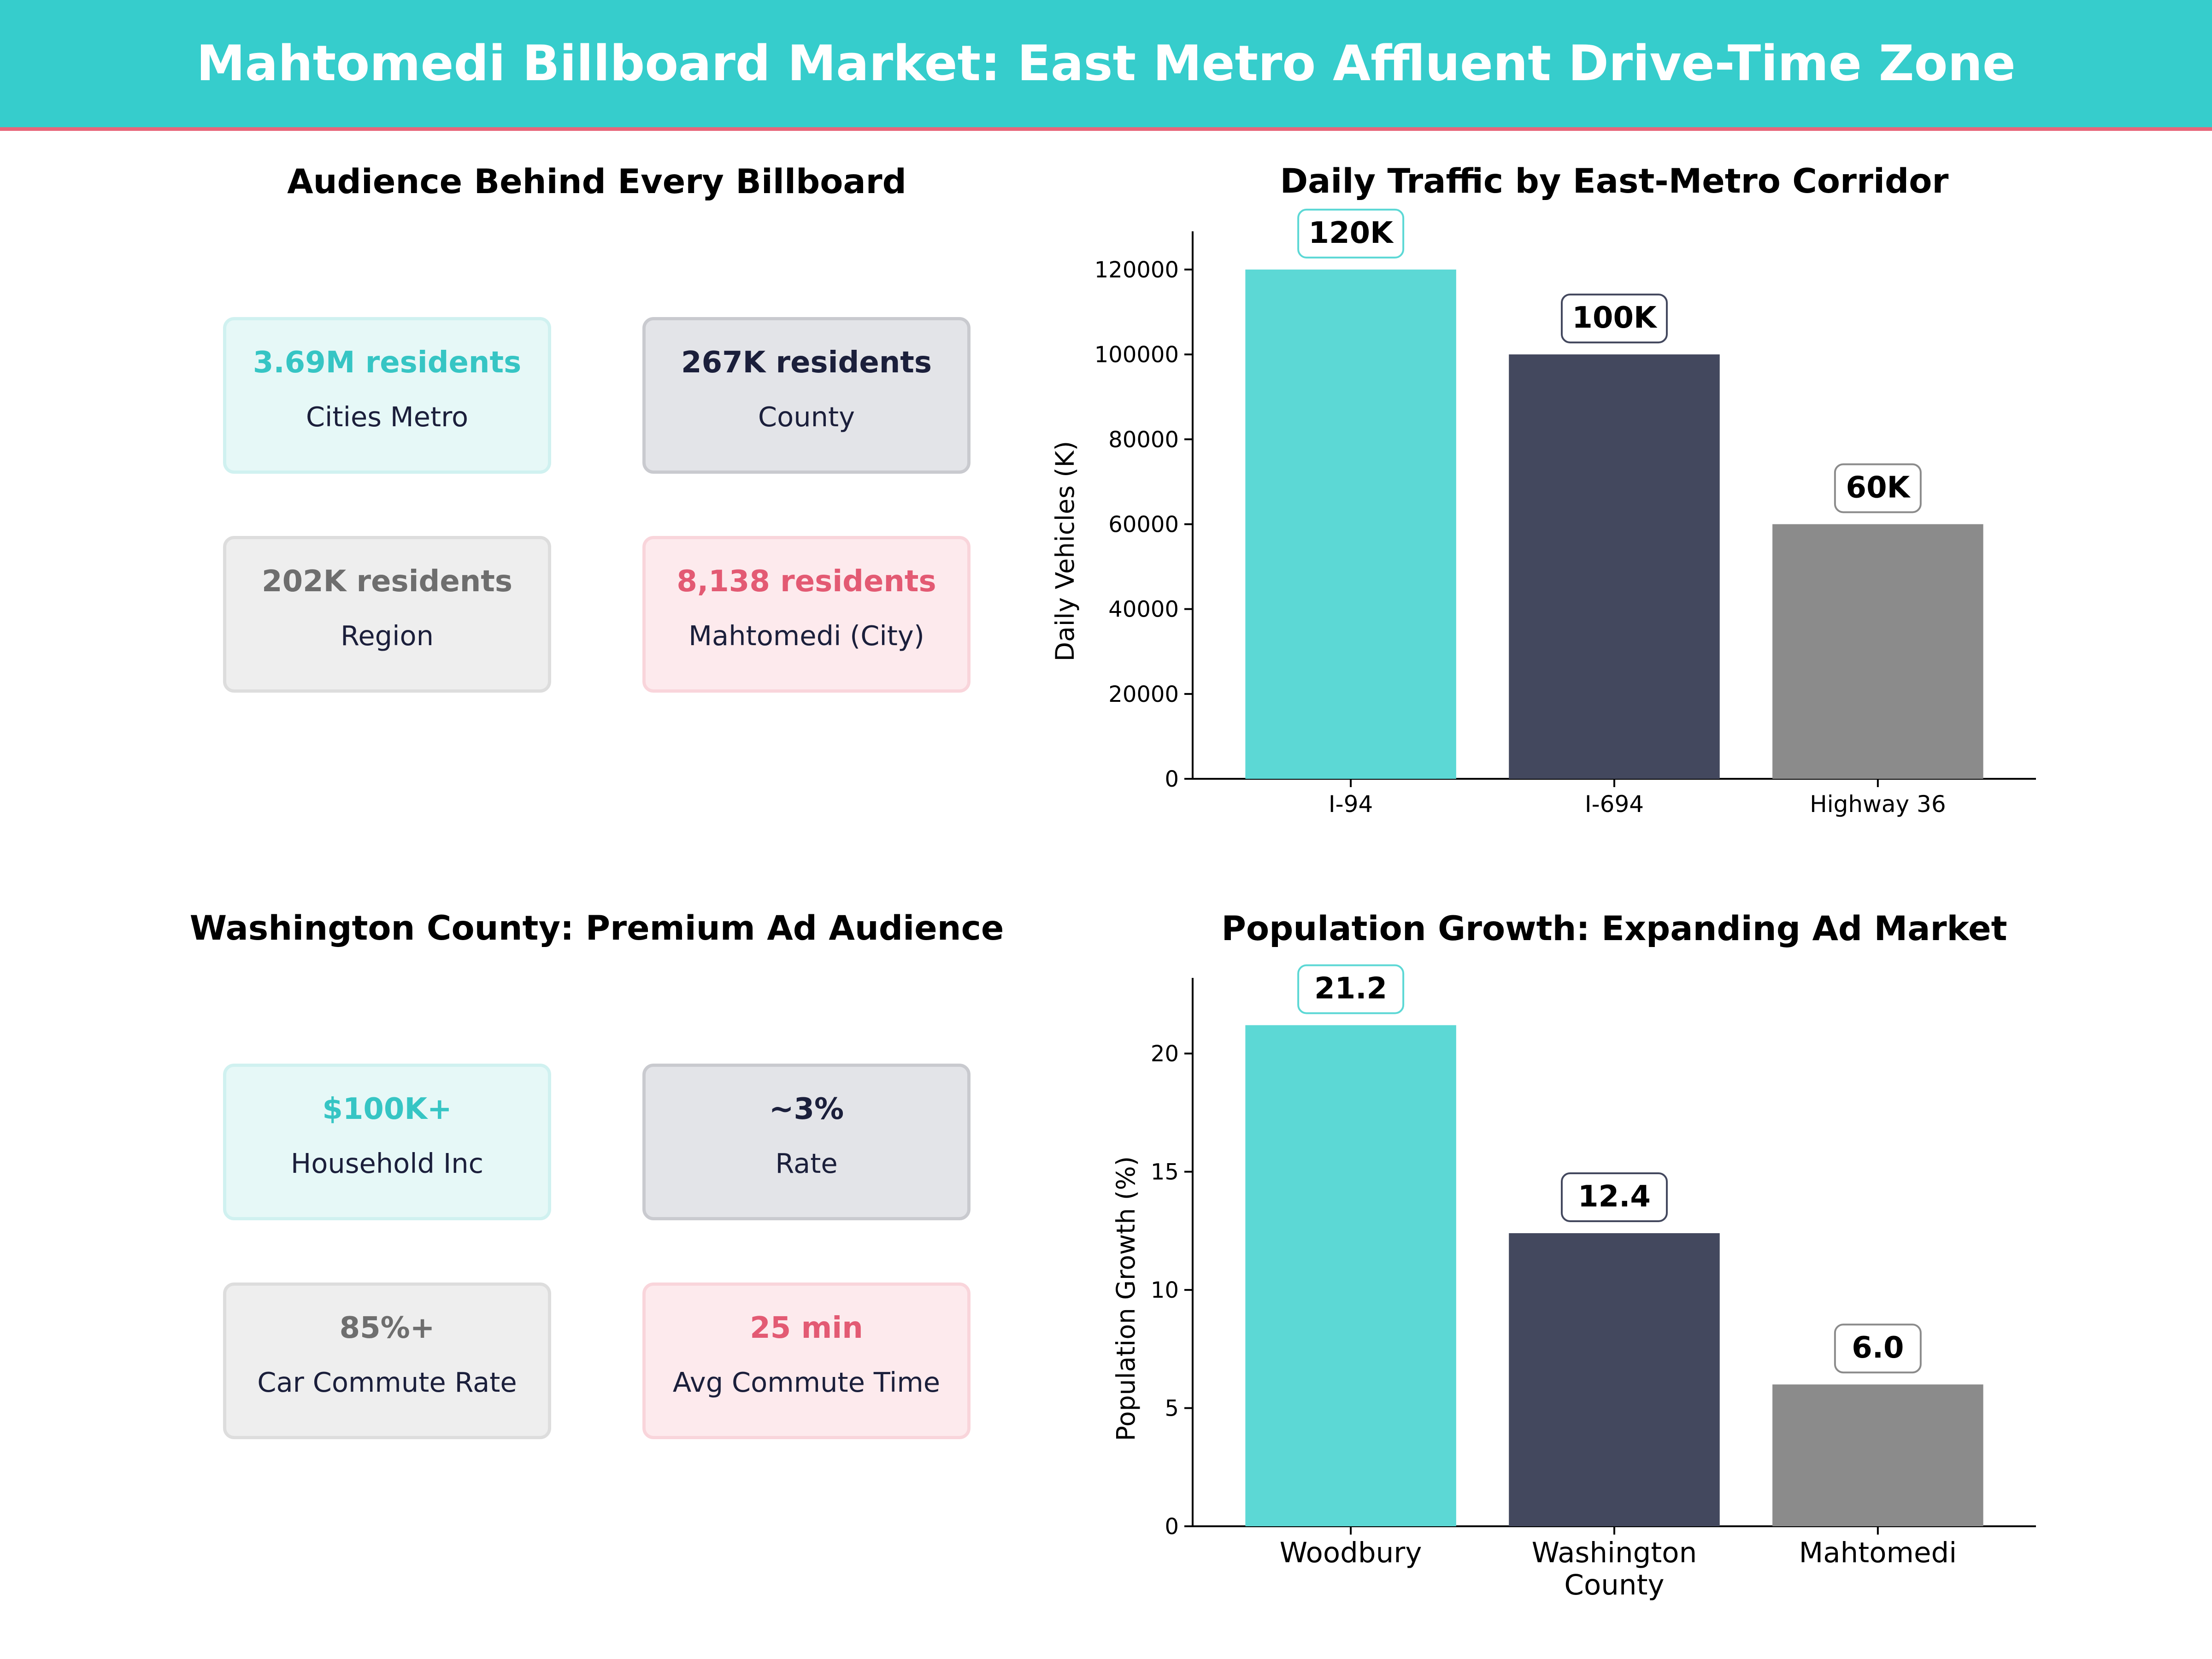  What do you see at coordinates (387, 363) in the screenshot?
I see `audience-card-value: 3.69M residents` at bounding box center [387, 363].